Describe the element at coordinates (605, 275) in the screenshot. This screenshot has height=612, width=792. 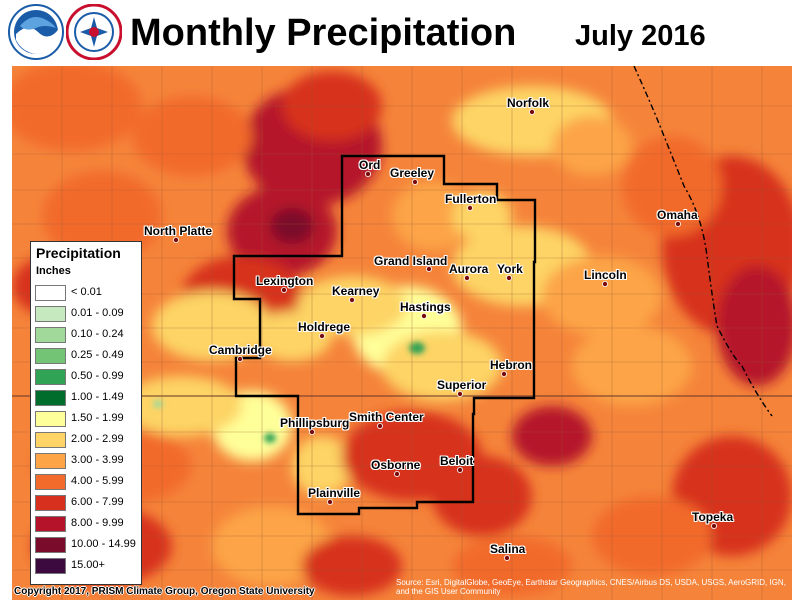
I see `city-label-lincoln: Lincoln` at that location.